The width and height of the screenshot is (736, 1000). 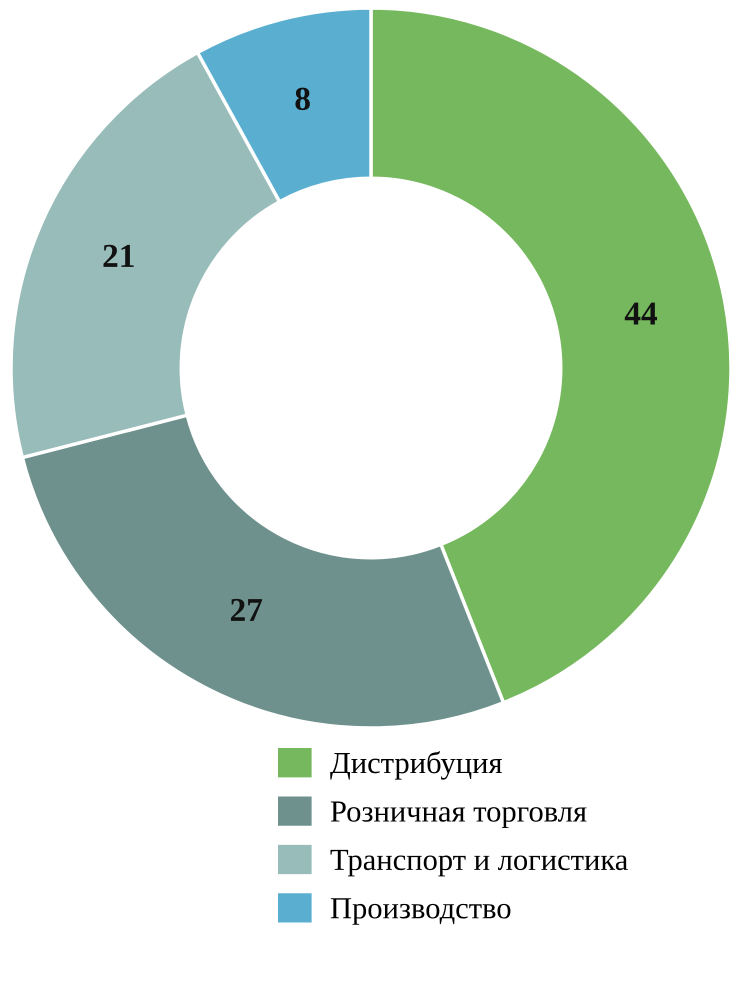 I want to click on data-label: 44, so click(x=641, y=313).